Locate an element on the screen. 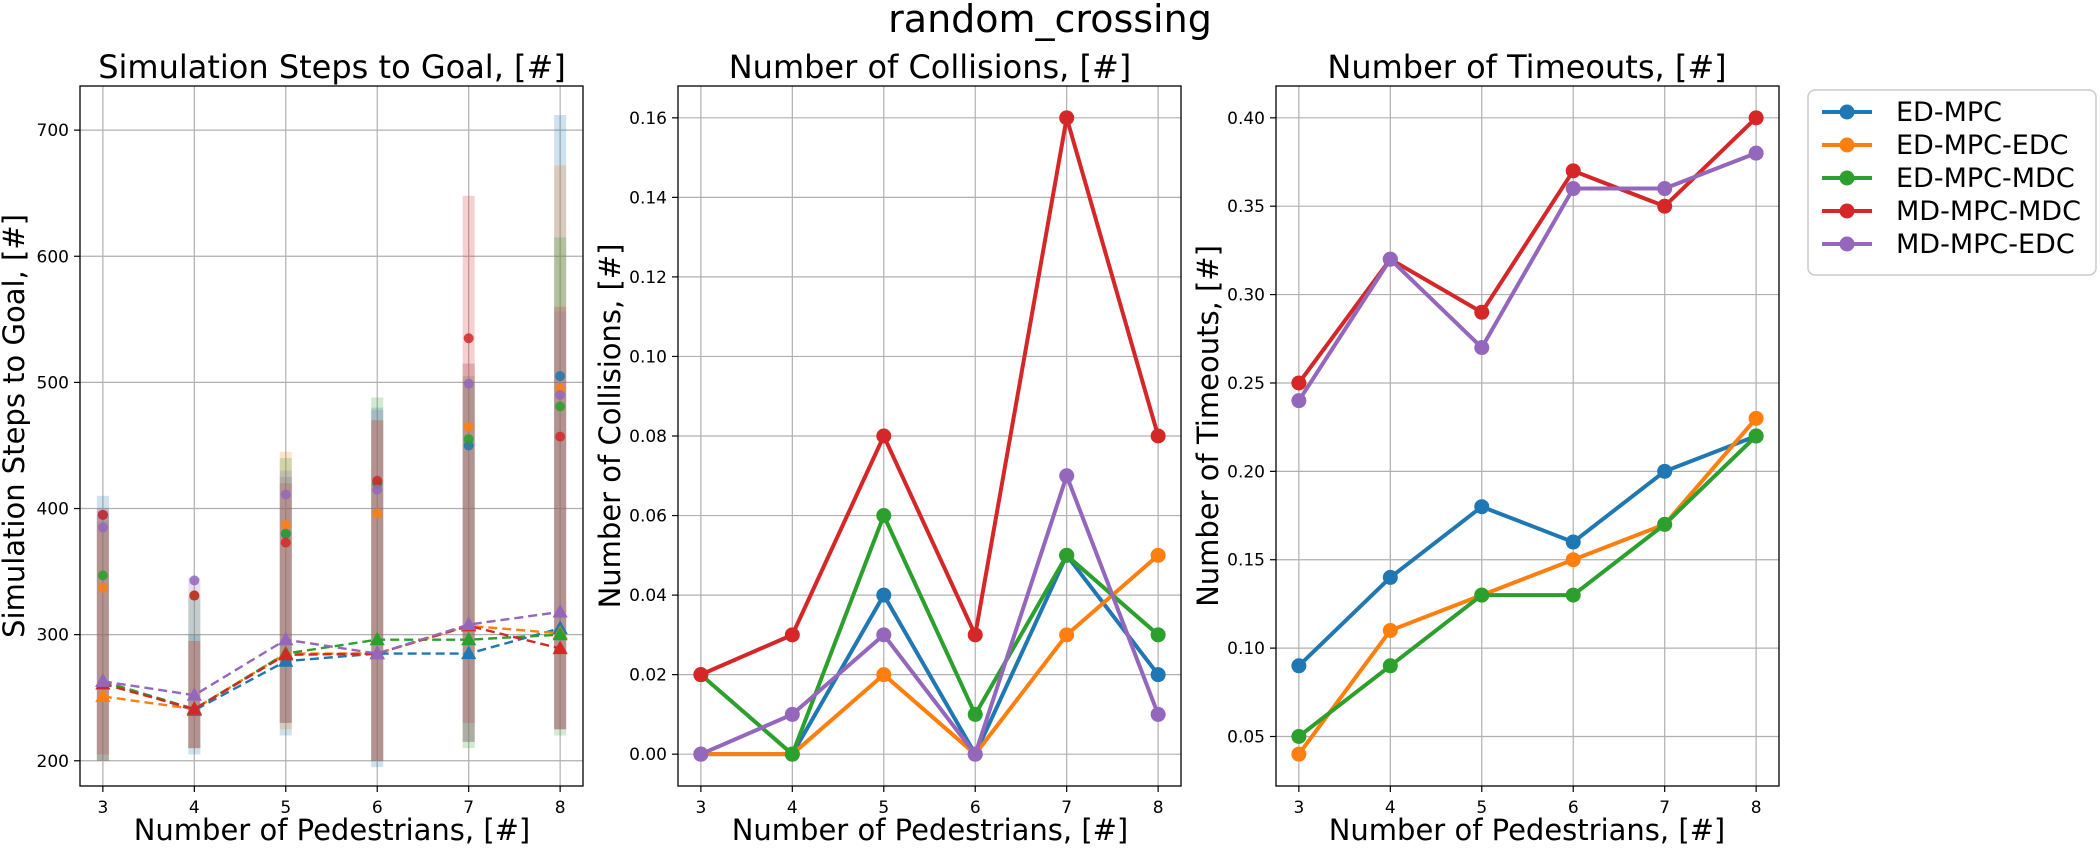 This screenshot has width=2100, height=850. y-tick-label: 0.04 is located at coordinates (648, 596).